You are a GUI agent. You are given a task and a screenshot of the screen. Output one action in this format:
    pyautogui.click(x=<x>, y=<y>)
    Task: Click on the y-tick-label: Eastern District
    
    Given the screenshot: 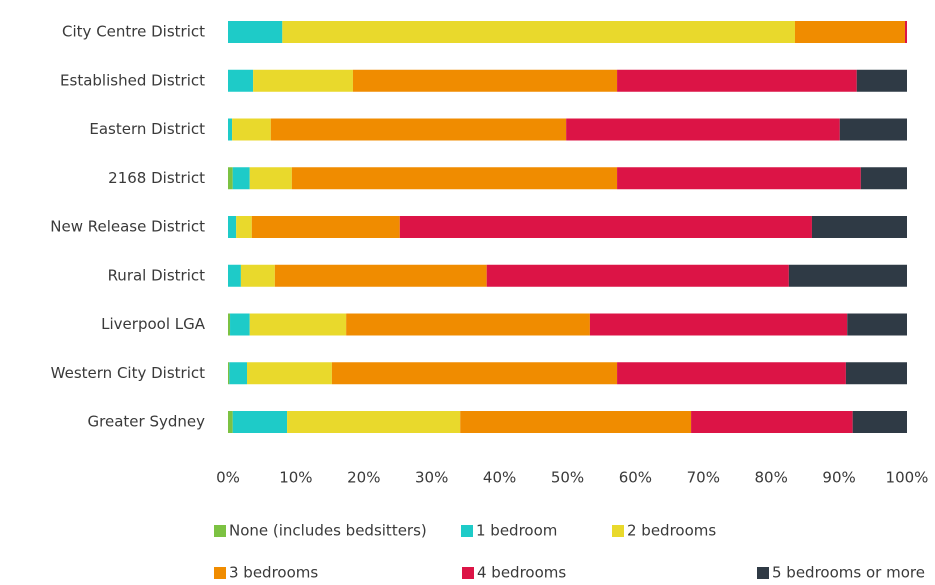 What is the action you would take?
    pyautogui.click(x=147, y=129)
    